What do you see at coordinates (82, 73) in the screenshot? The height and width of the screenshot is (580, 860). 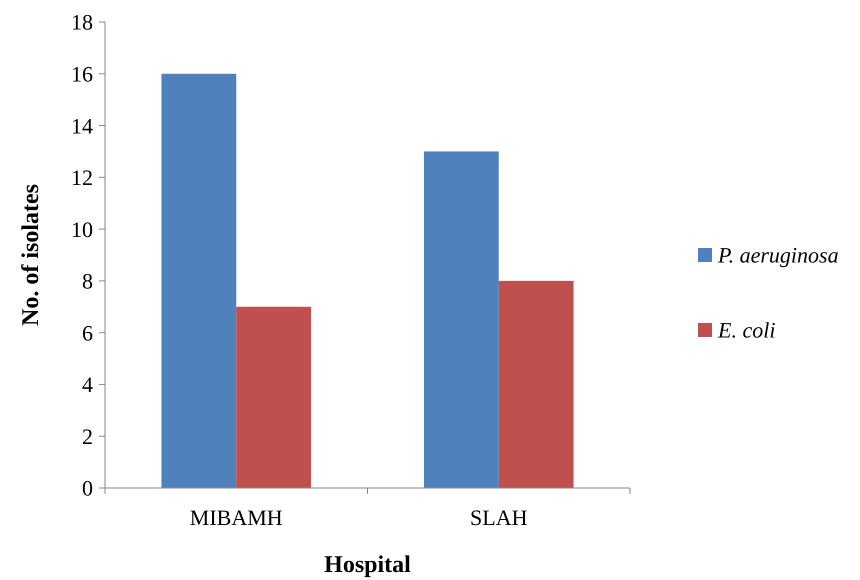 I see `y-tick-label: 16` at bounding box center [82, 73].